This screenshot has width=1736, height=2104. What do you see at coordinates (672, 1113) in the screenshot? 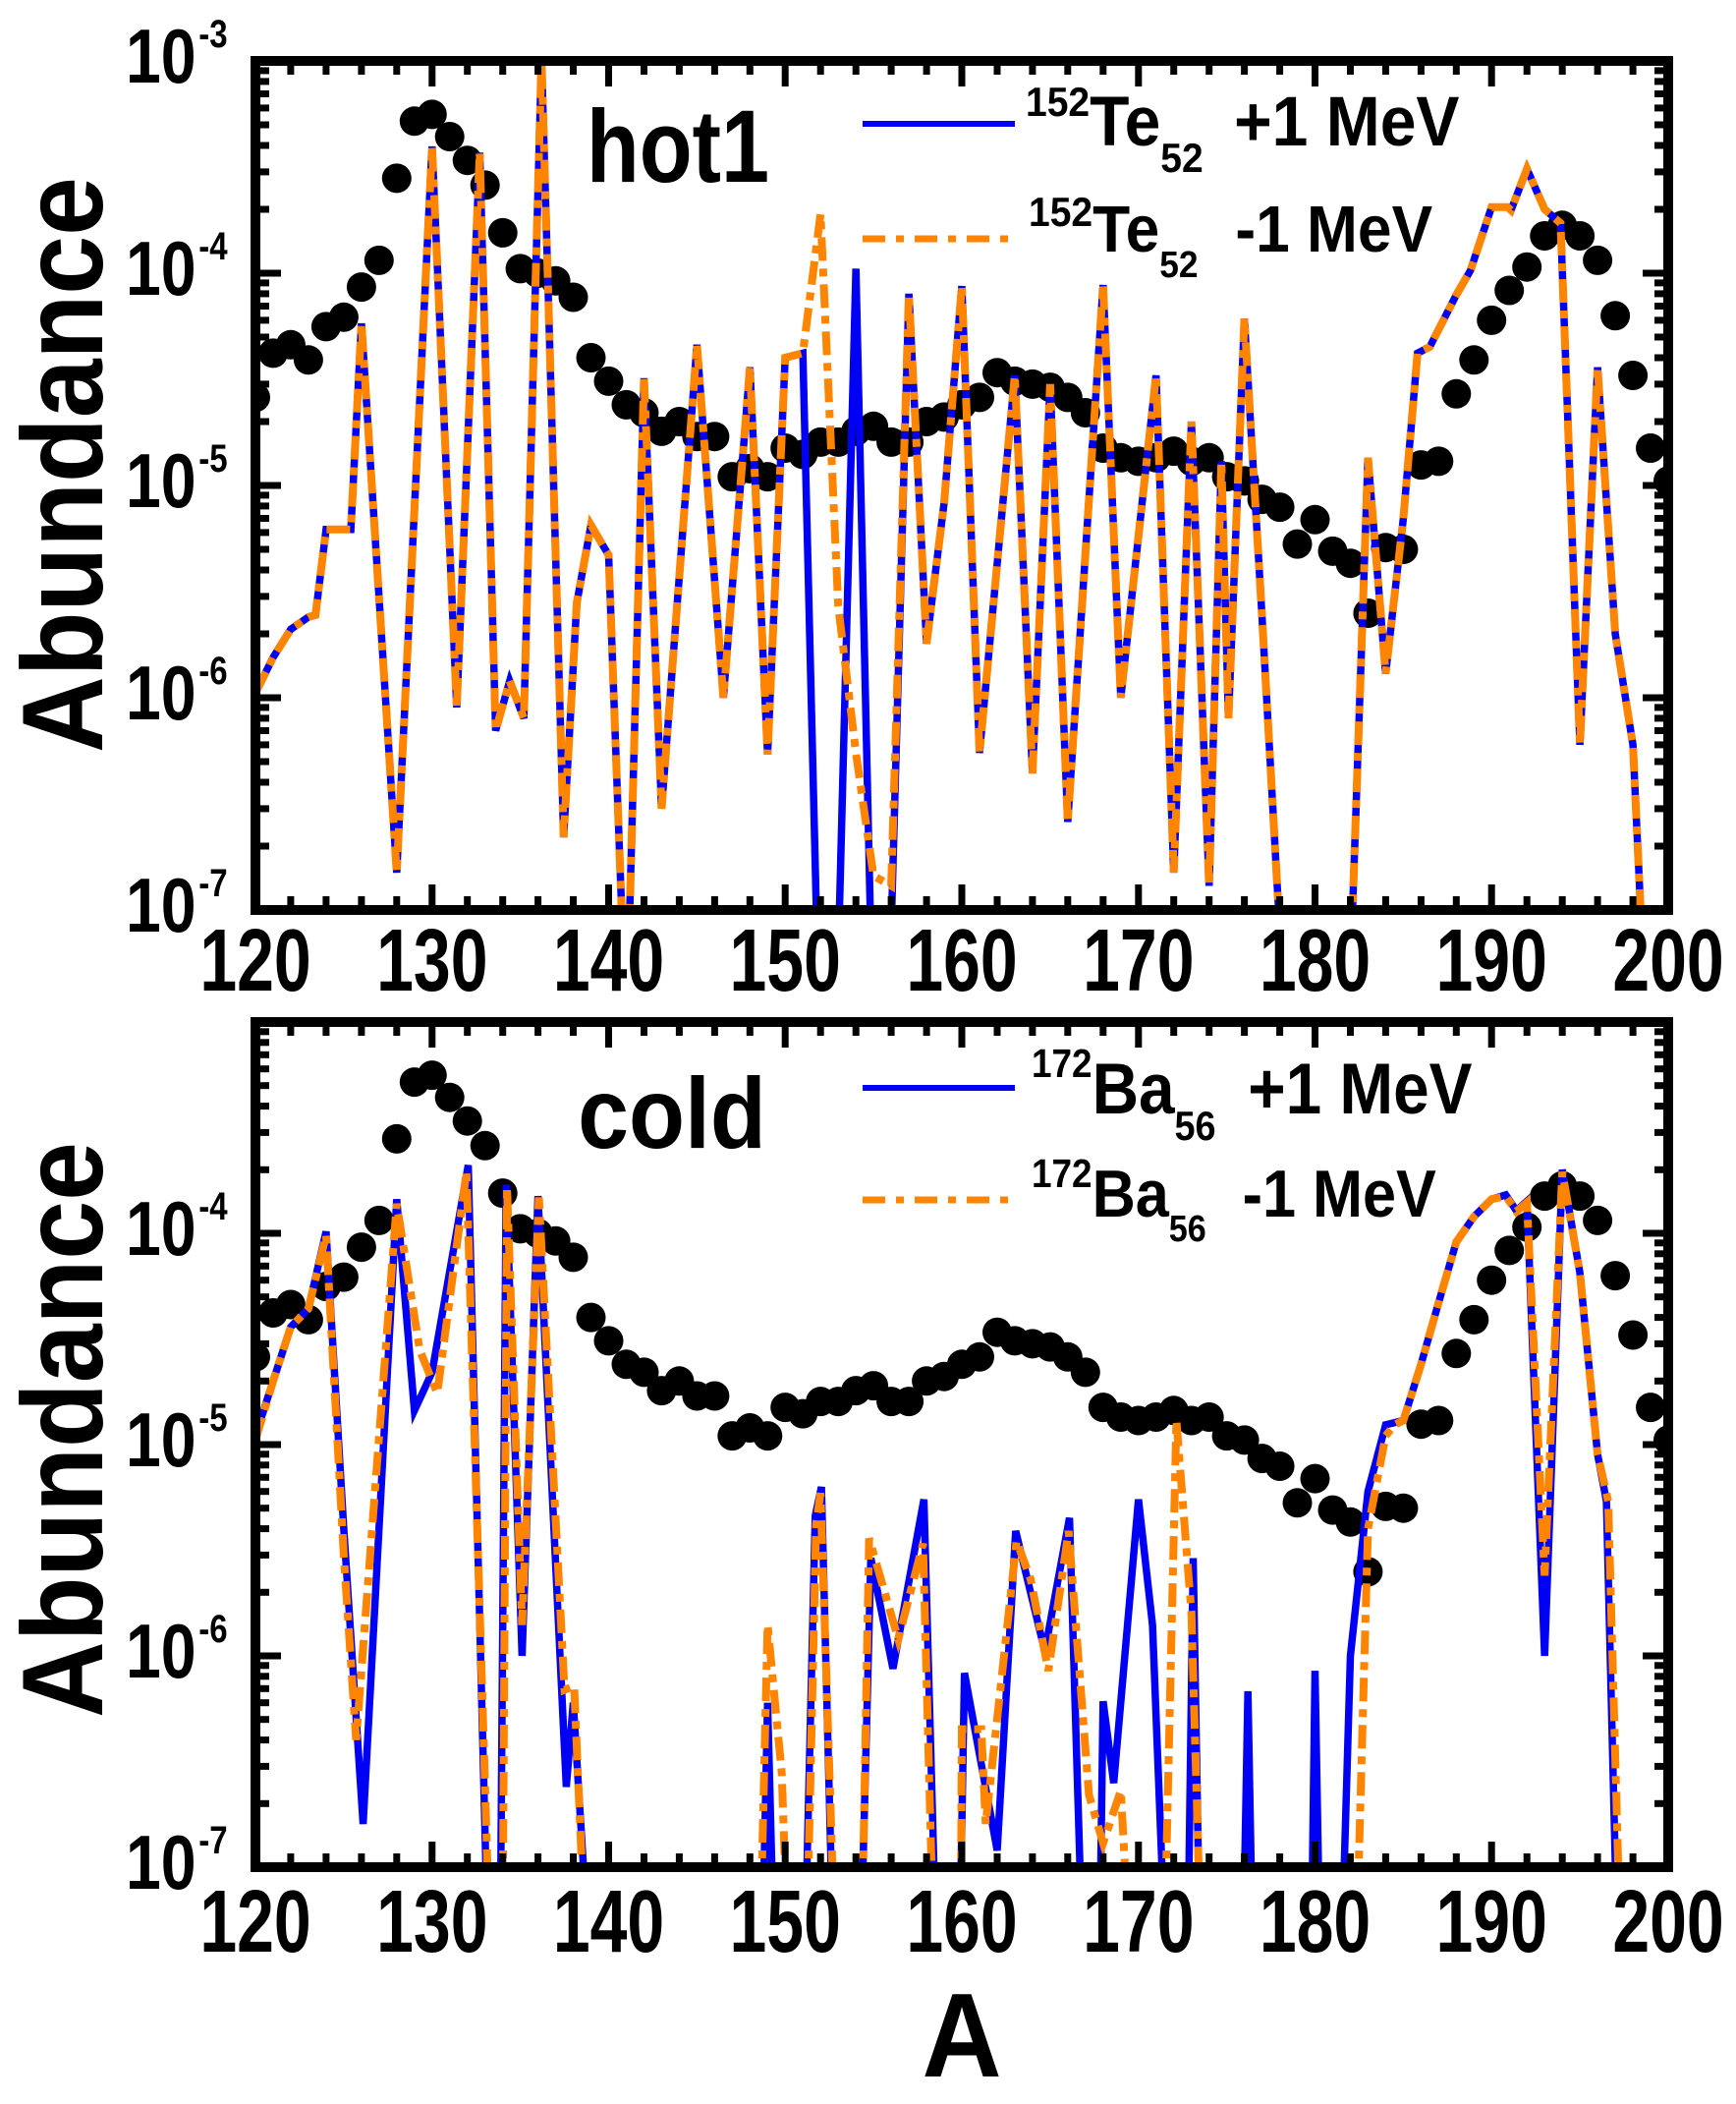
I see `svg-text: cold` at bounding box center [672, 1113].